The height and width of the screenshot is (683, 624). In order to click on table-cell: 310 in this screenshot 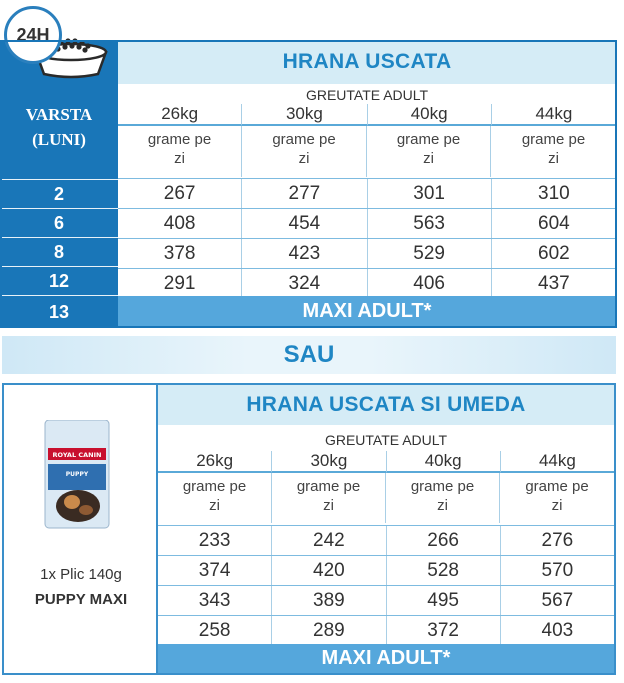, I will do `click(554, 193)`.